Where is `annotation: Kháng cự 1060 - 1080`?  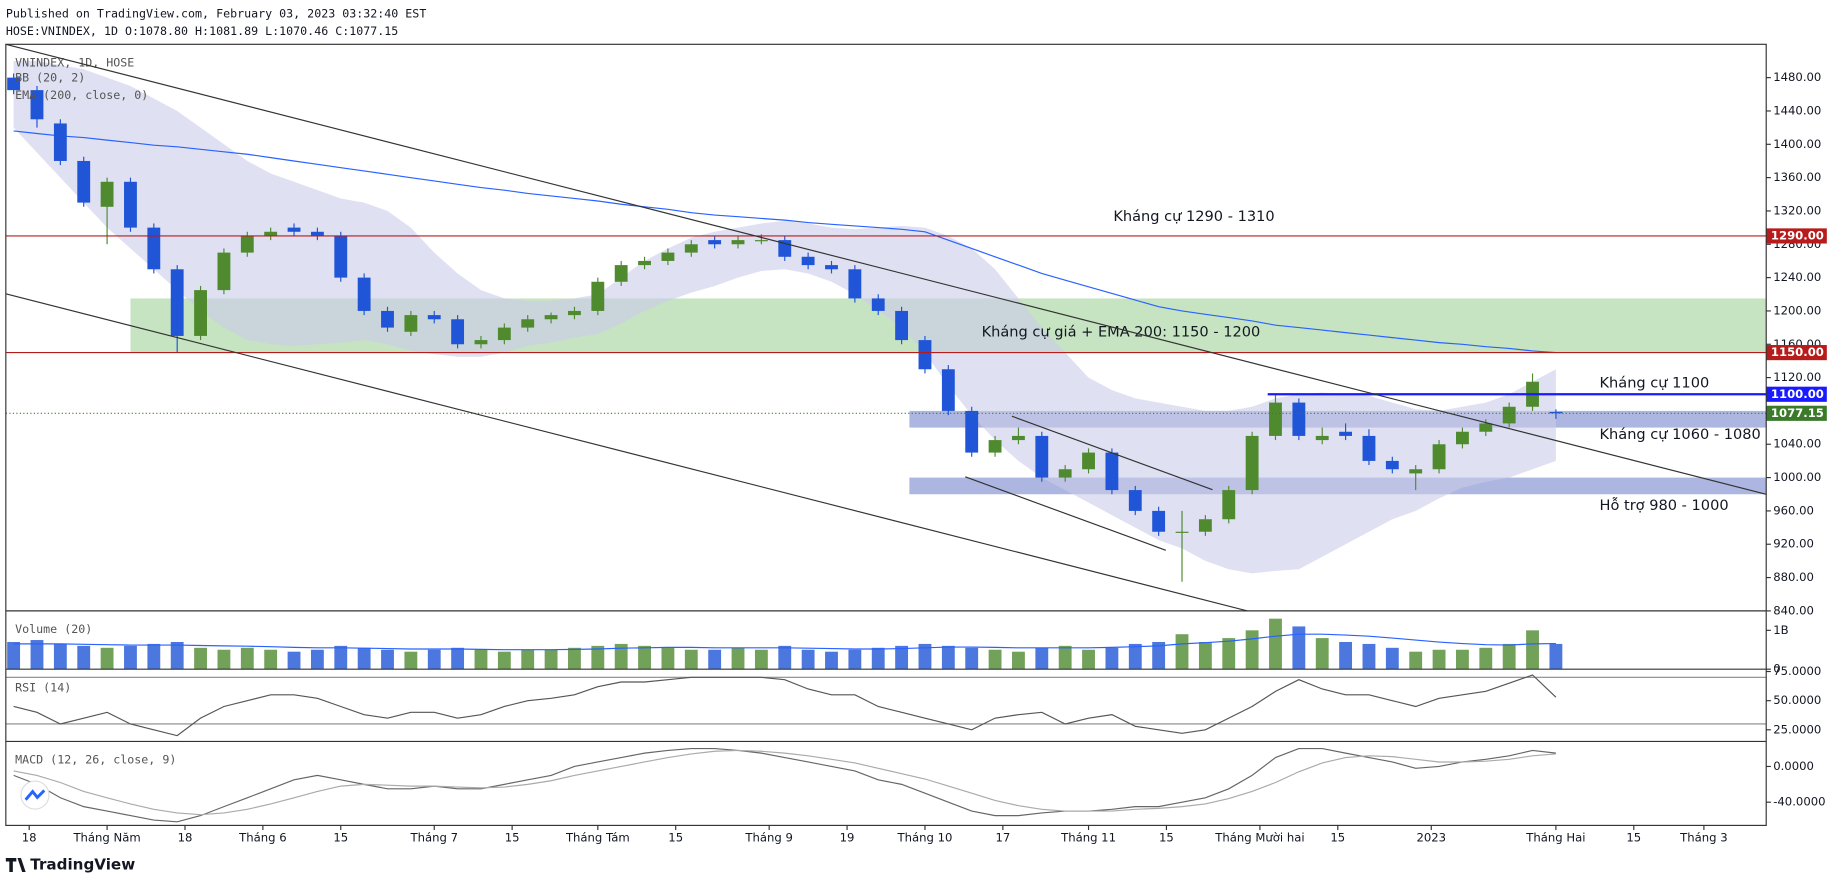
annotation: Kháng cự 1060 - 1080 is located at coordinates (1680, 434).